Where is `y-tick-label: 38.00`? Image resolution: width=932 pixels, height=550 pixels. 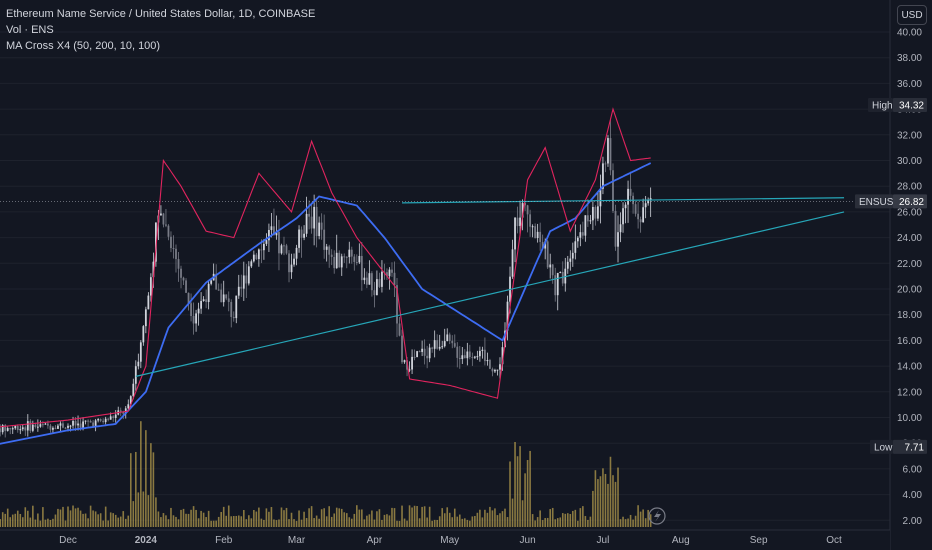 y-tick-label: 38.00 is located at coordinates (909, 58).